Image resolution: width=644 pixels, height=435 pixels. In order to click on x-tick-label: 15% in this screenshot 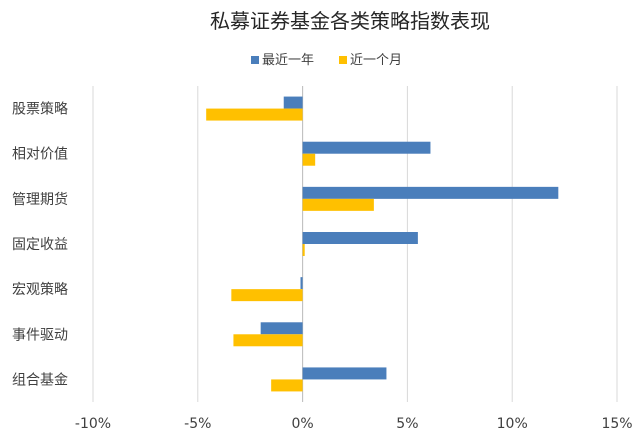, I will do `click(616, 424)`.